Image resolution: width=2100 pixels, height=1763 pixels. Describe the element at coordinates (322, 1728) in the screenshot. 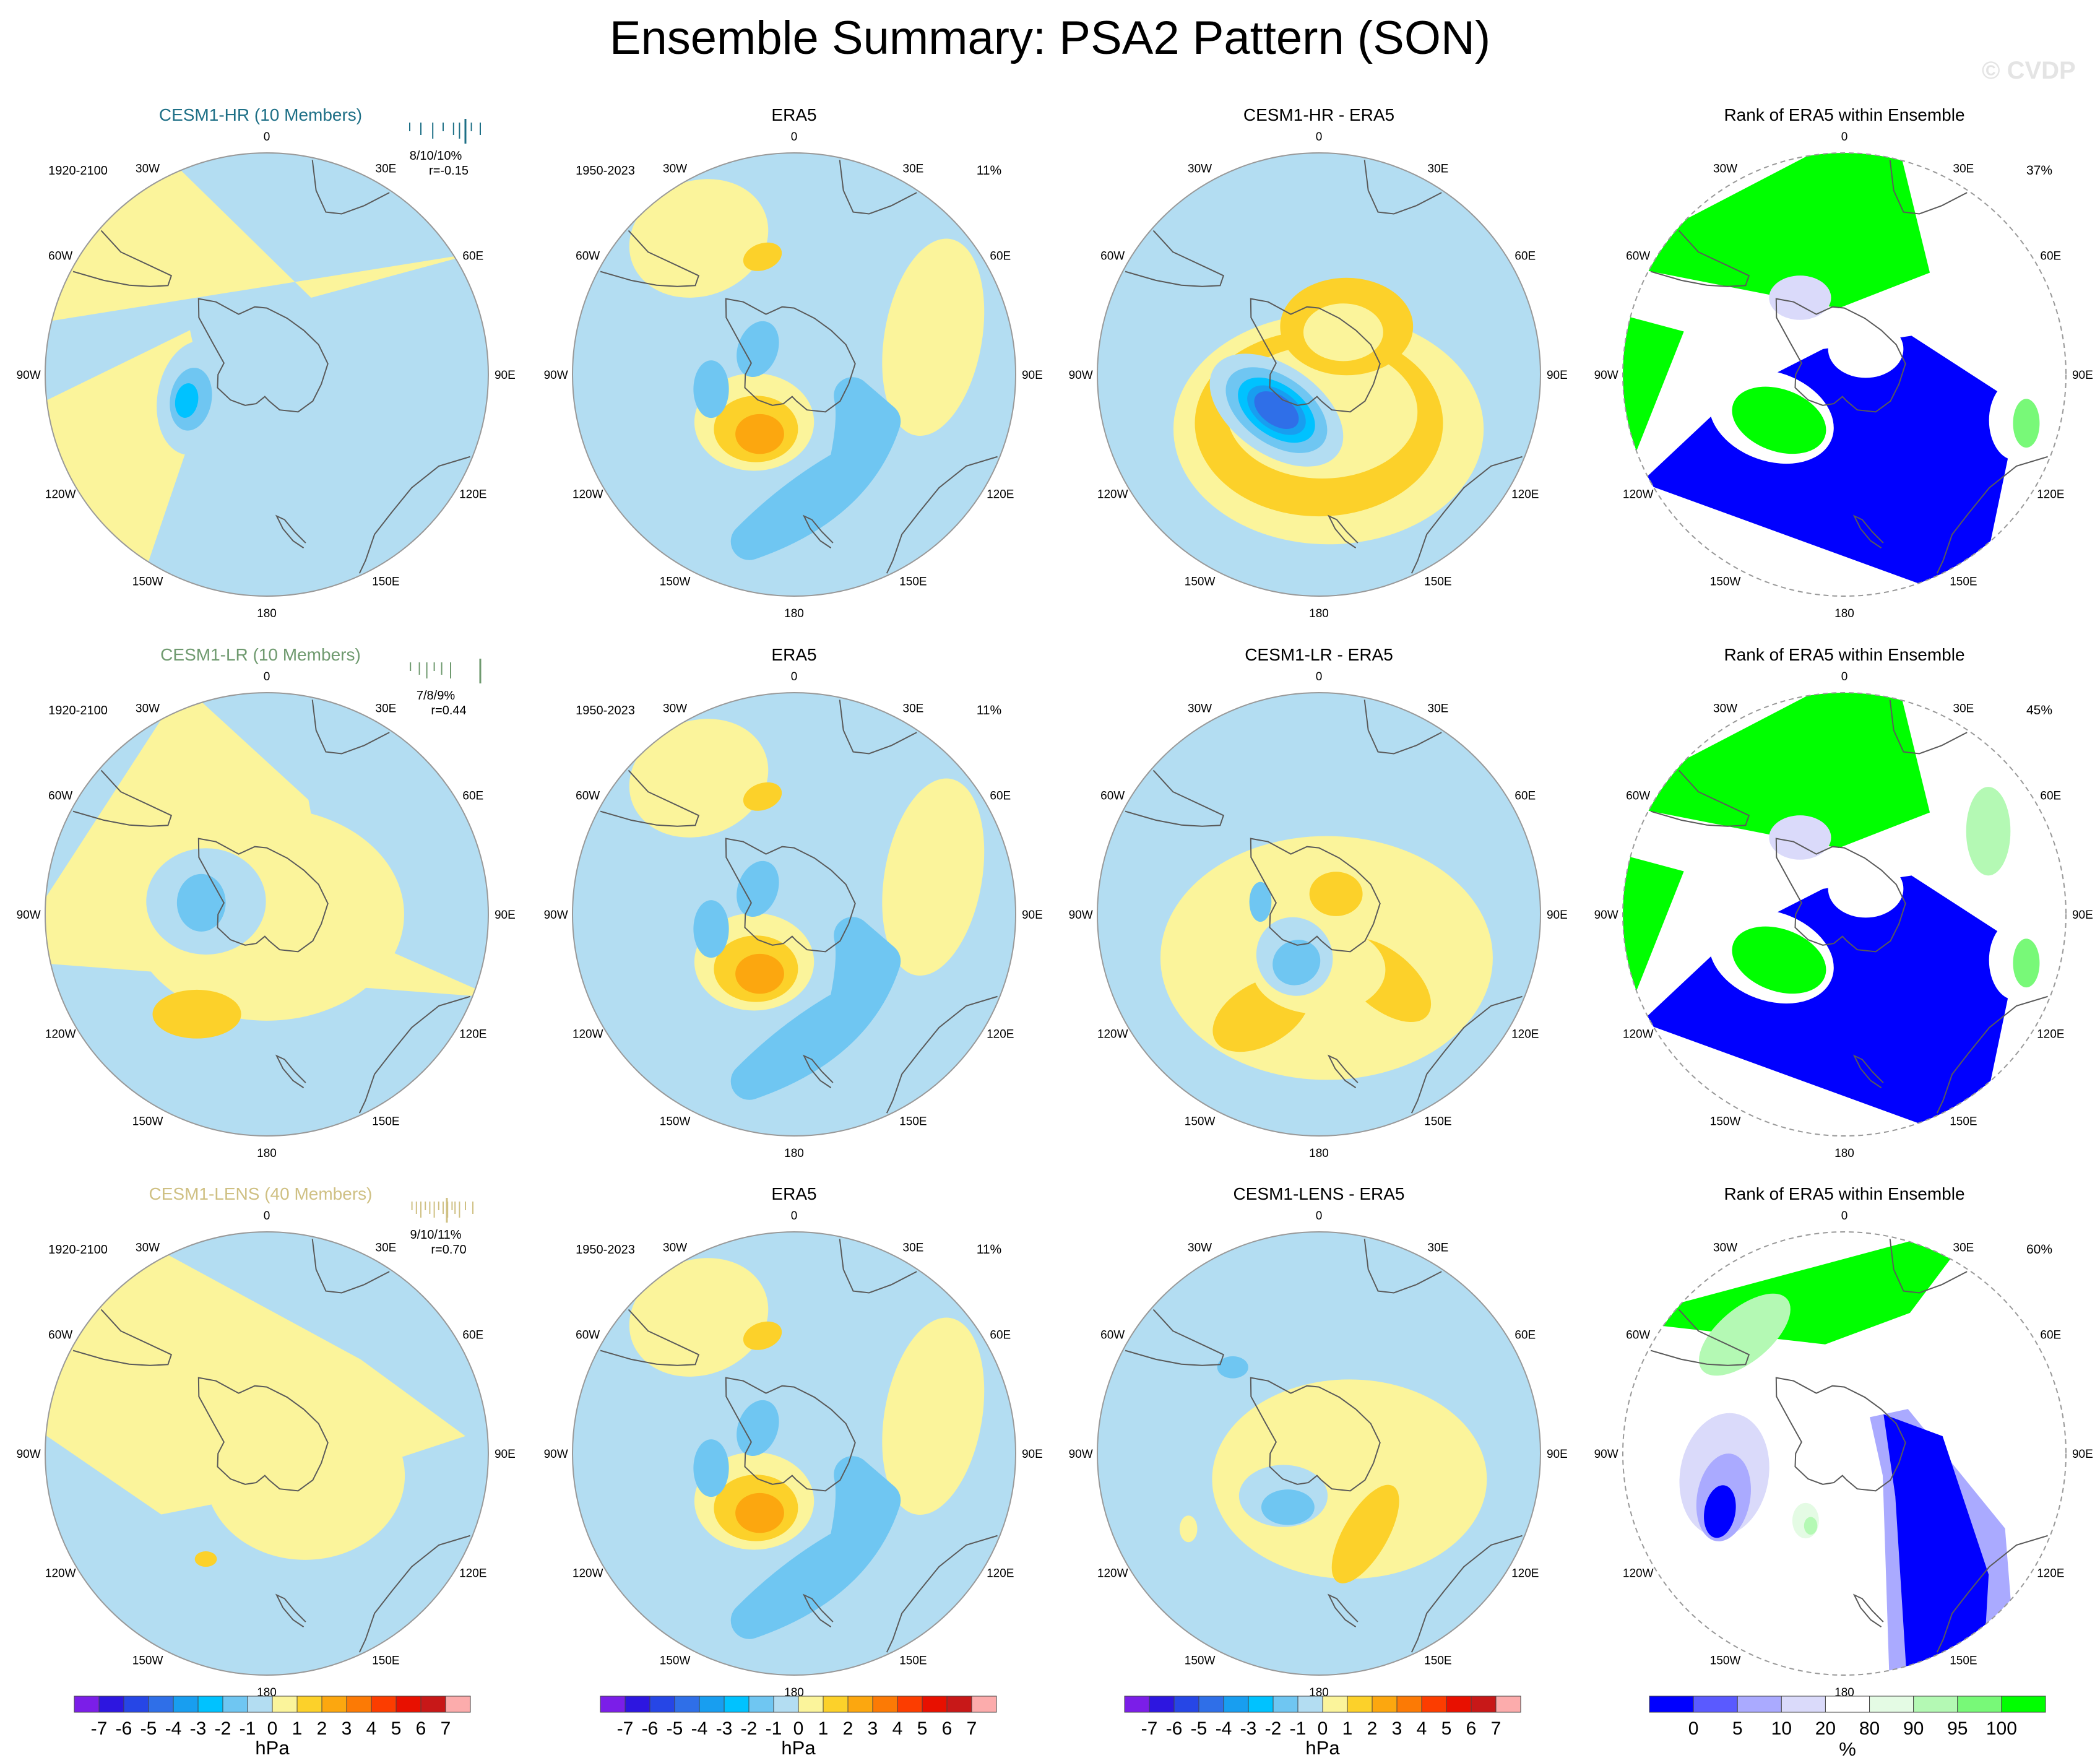

I see `colorbar-tick-label: 2` at that location.